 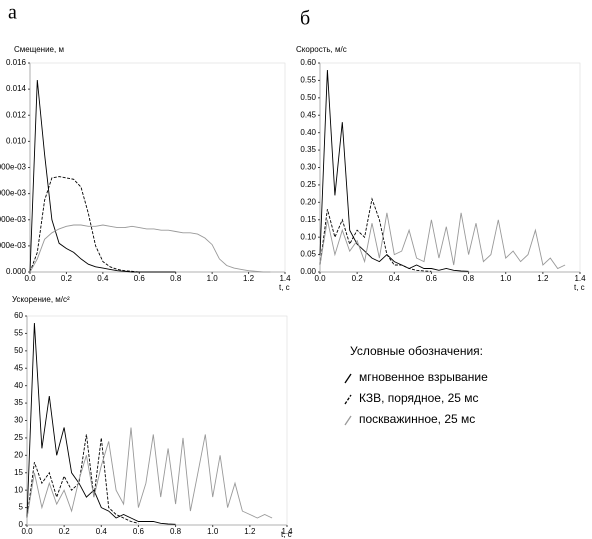 What do you see at coordinates (21, 524) in the screenshot?
I see `y-tick-label: 0` at bounding box center [21, 524].